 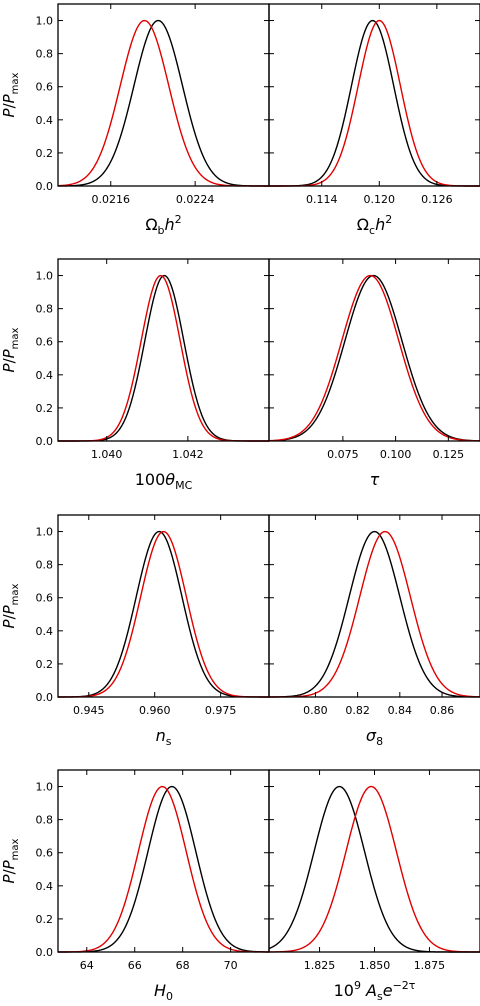 I want to click on x-tick-label: 0.975, so click(x=221, y=710).